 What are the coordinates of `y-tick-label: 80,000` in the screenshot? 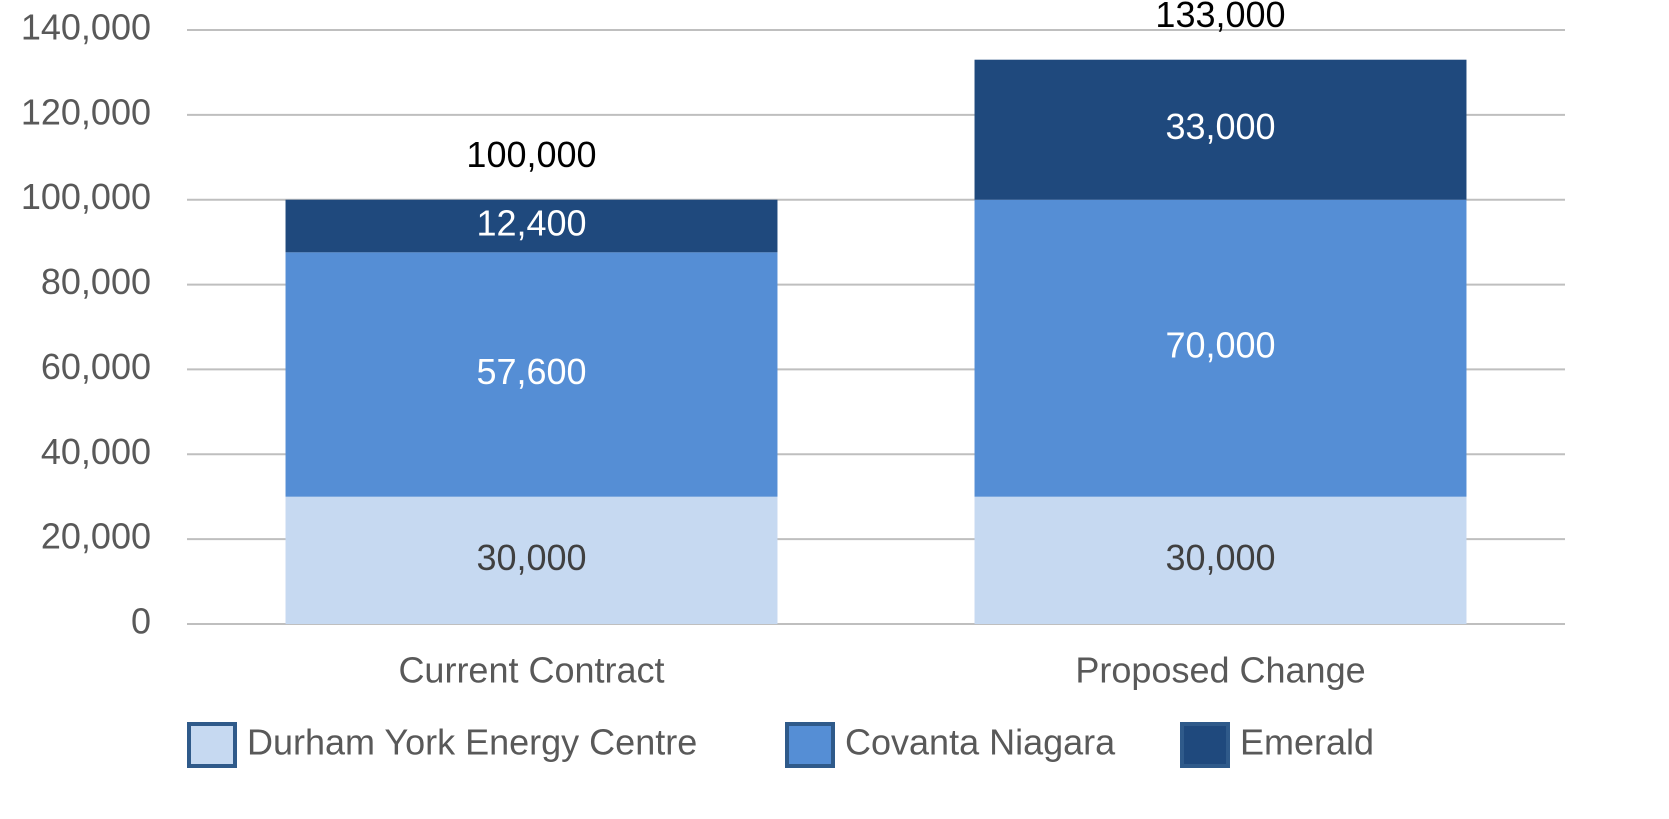 It's located at (96, 281).